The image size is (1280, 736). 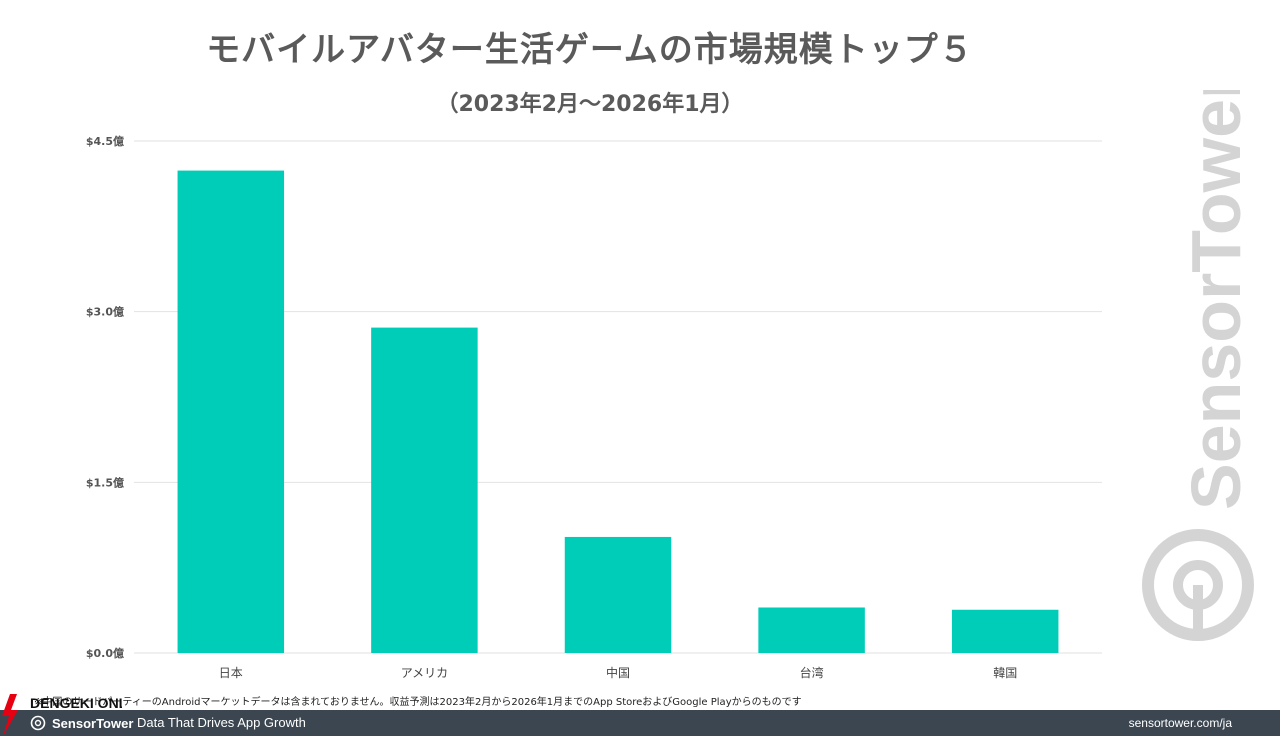 What do you see at coordinates (105, 482) in the screenshot?
I see `y-tick-label: $1.5億` at bounding box center [105, 482].